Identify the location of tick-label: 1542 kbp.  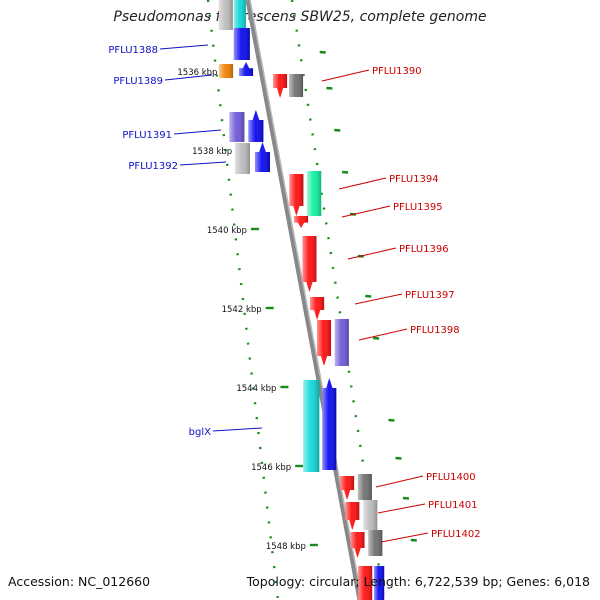
(242, 310).